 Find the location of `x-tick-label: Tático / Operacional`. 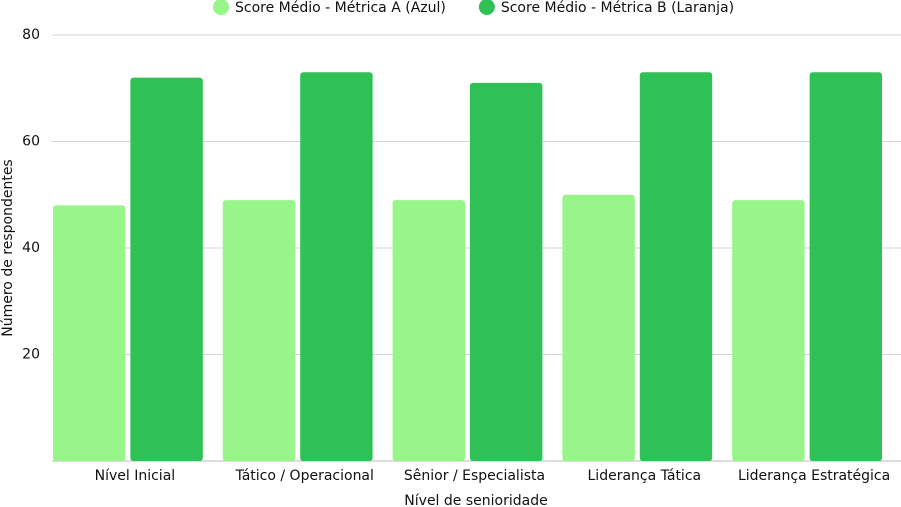

x-tick-label: Tático / Operacional is located at coordinates (303, 476).